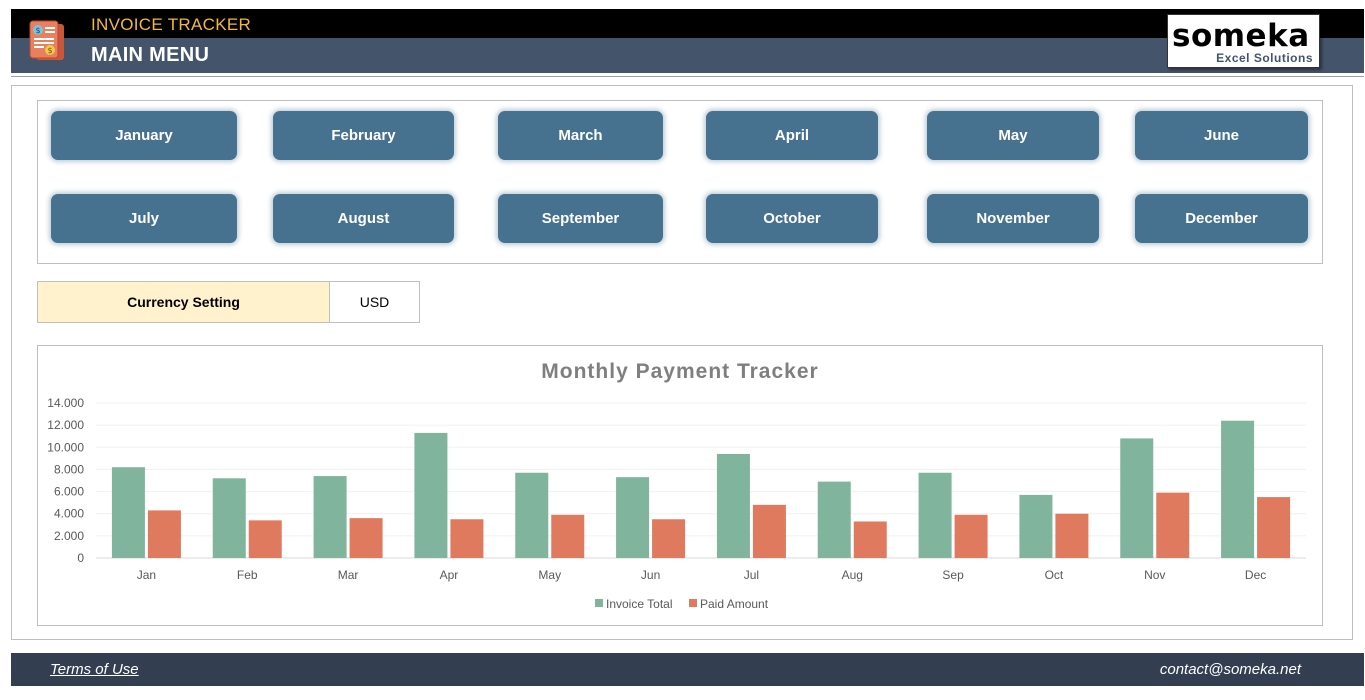  What do you see at coordinates (693, 603) in the screenshot?
I see `legend-swatch-paid-amount` at bounding box center [693, 603].